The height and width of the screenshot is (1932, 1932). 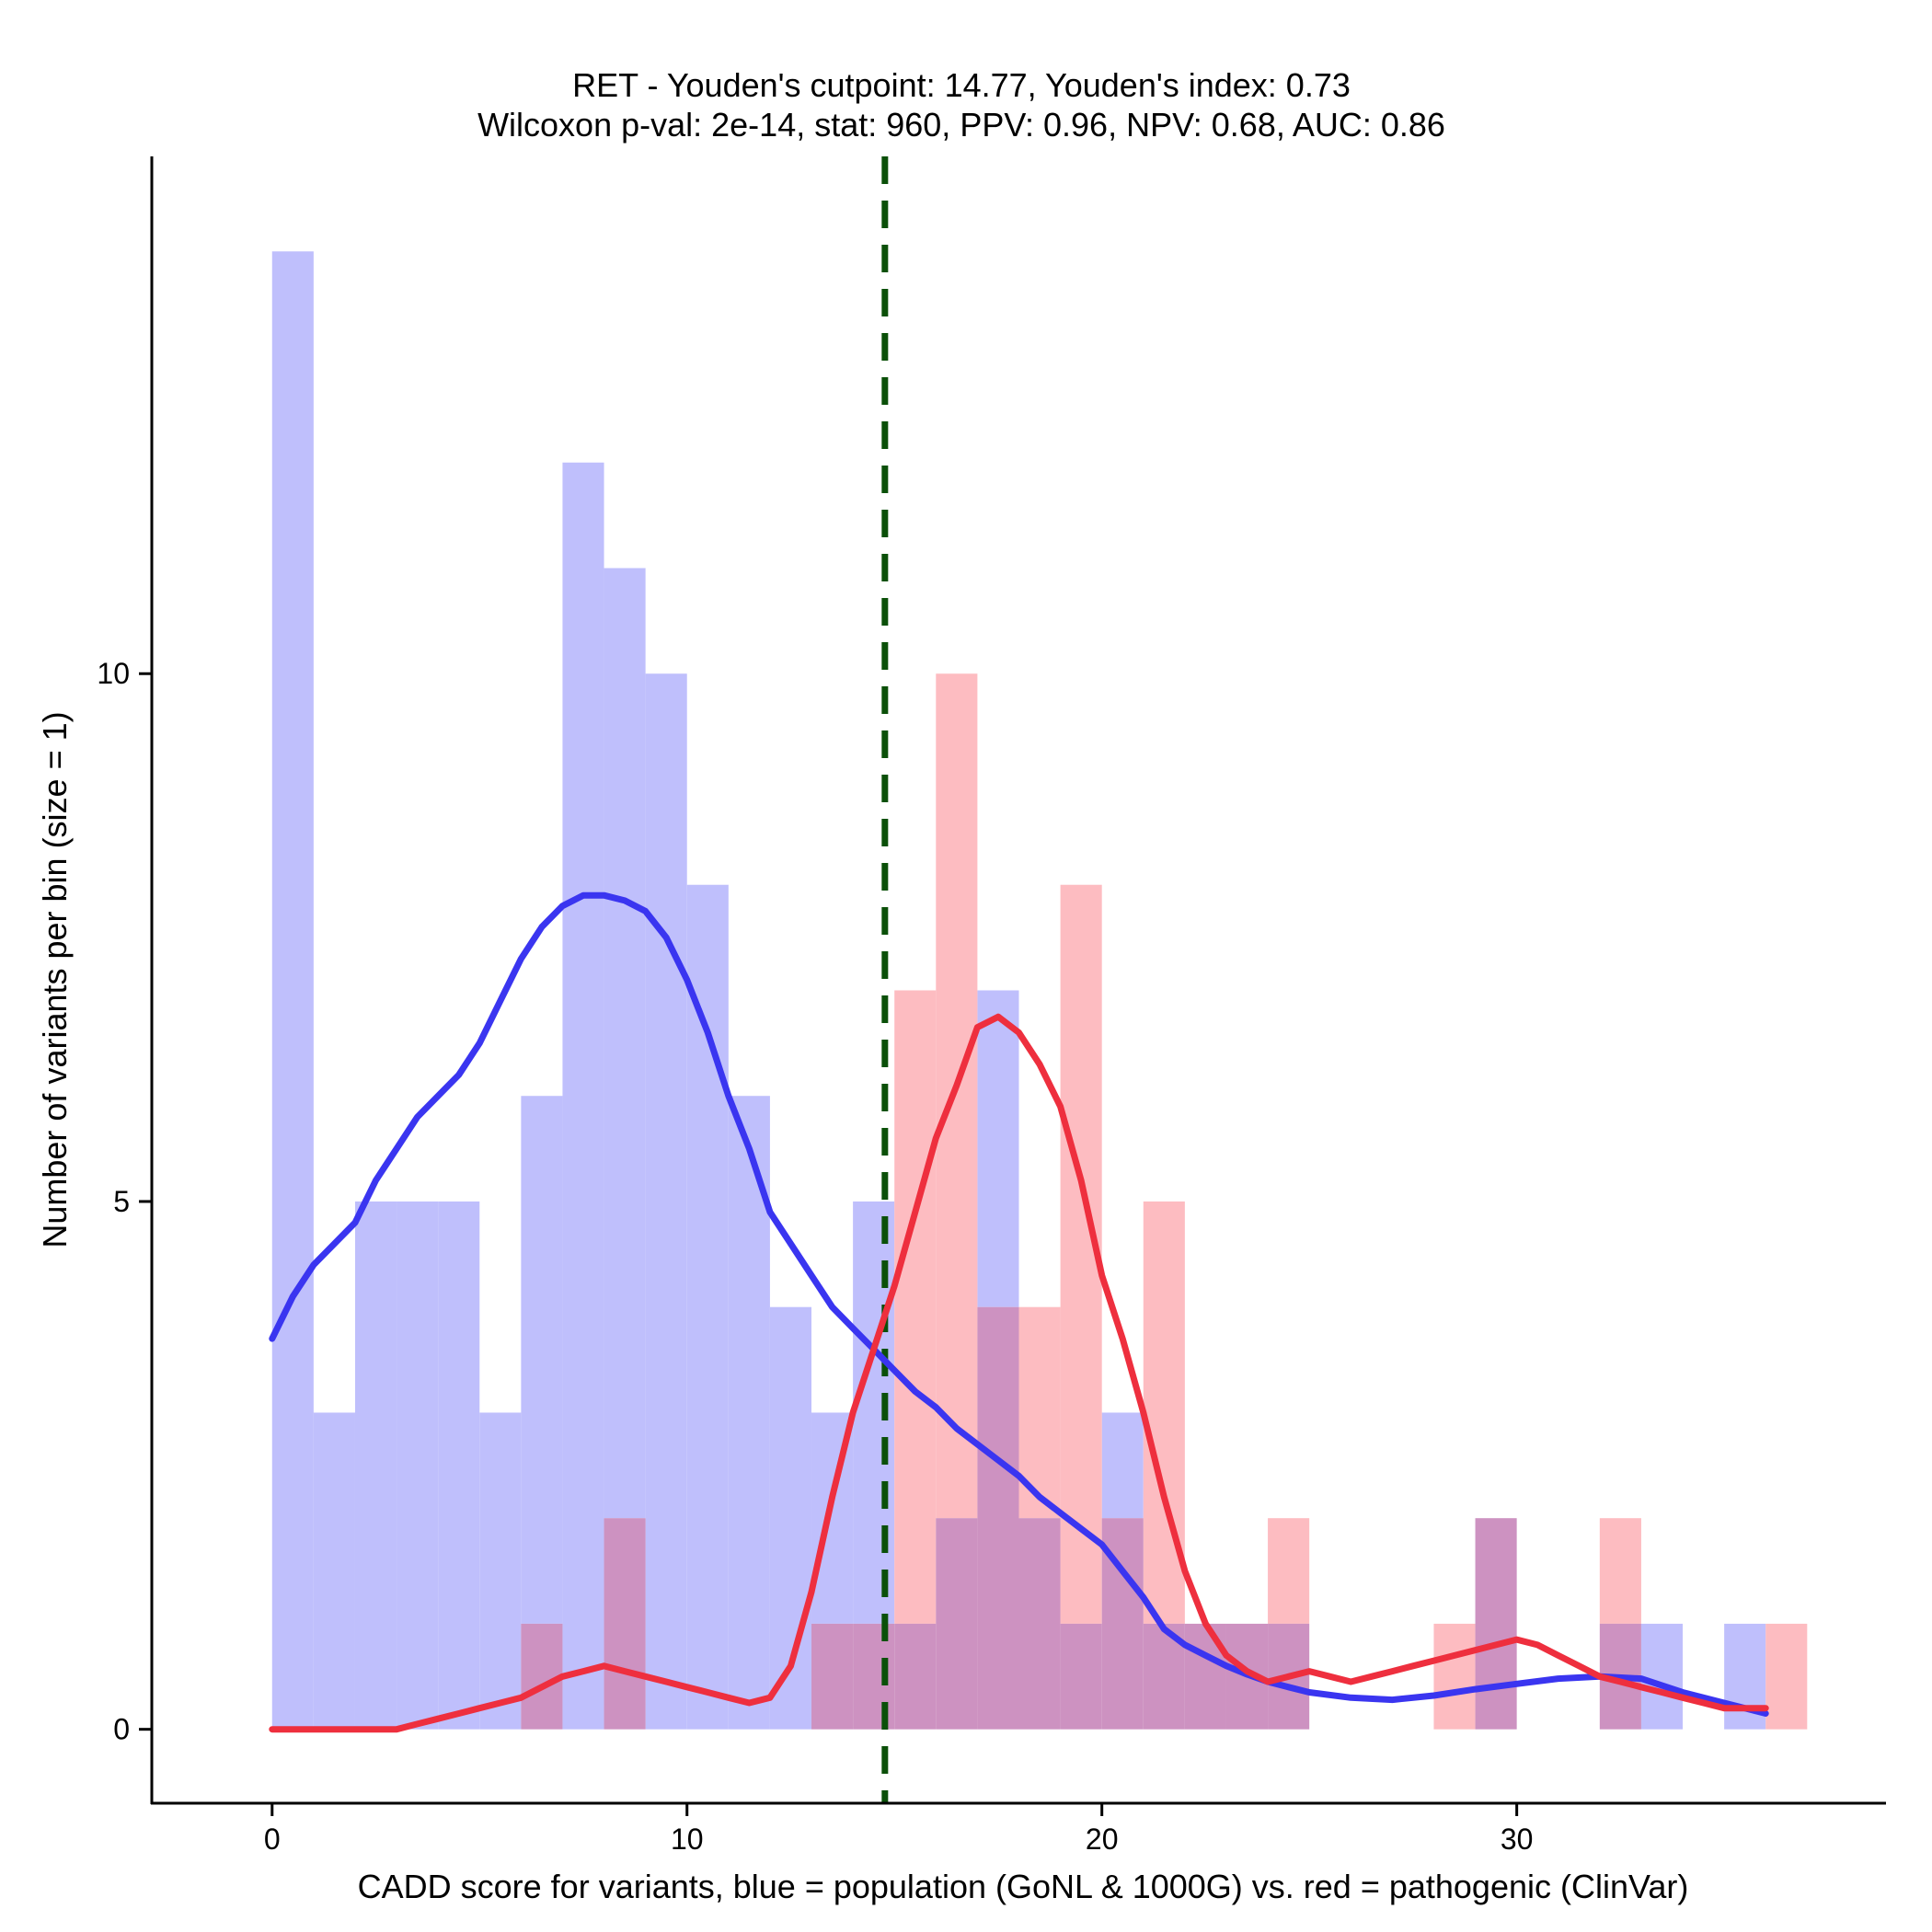 I want to click on x-tick-label: 10, so click(x=687, y=1839).